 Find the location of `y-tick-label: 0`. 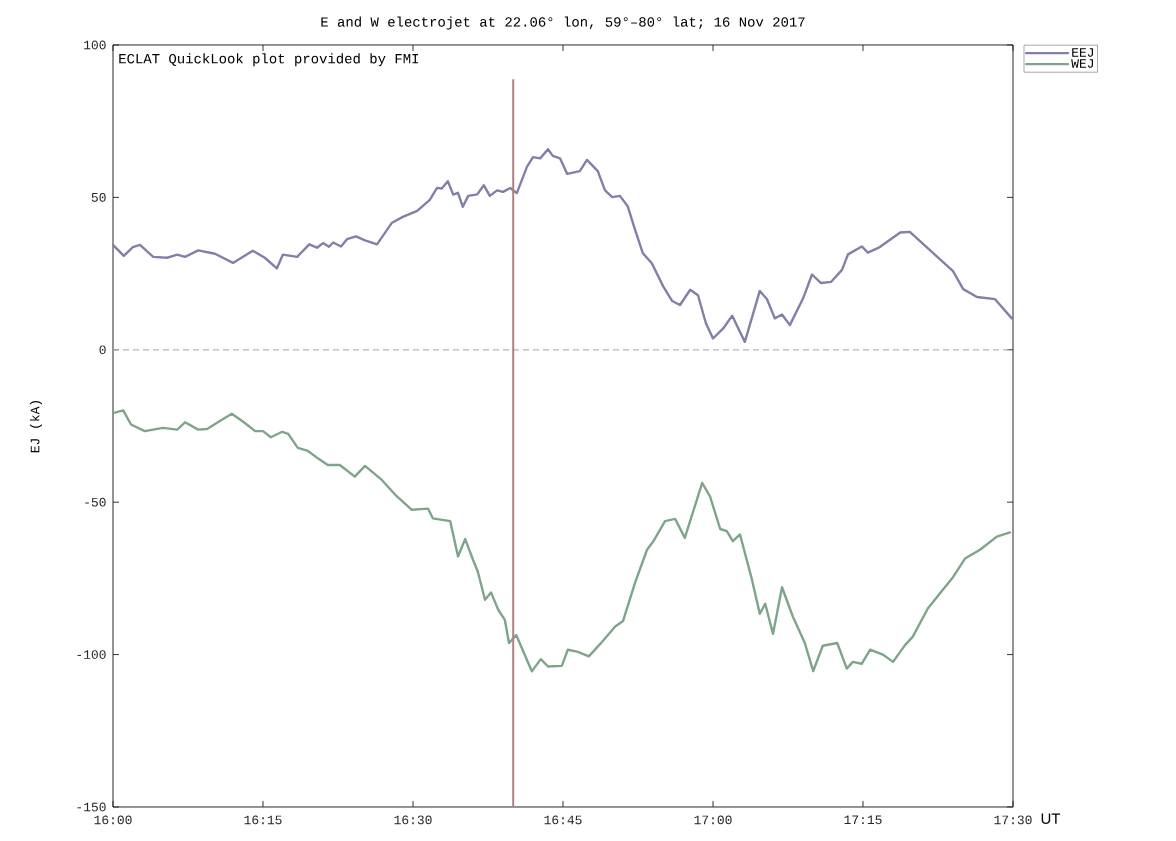

y-tick-label: 0 is located at coordinates (102, 350).